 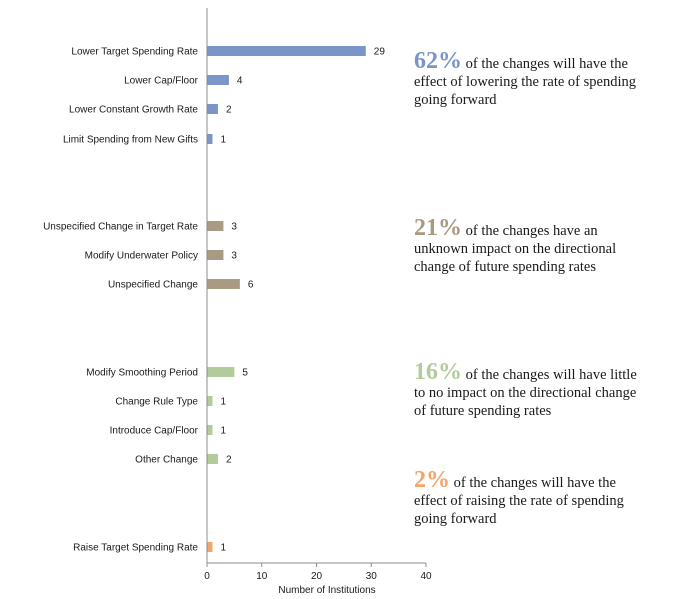 I want to click on category-label: Raise Target Spending Rate, so click(x=135, y=548).